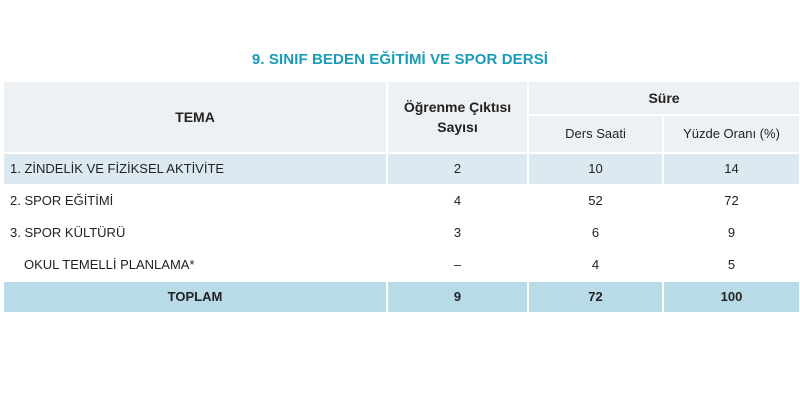  I want to click on table-row: 2. SPOR EĞİTİMİ 4 52 72, so click(401, 201).